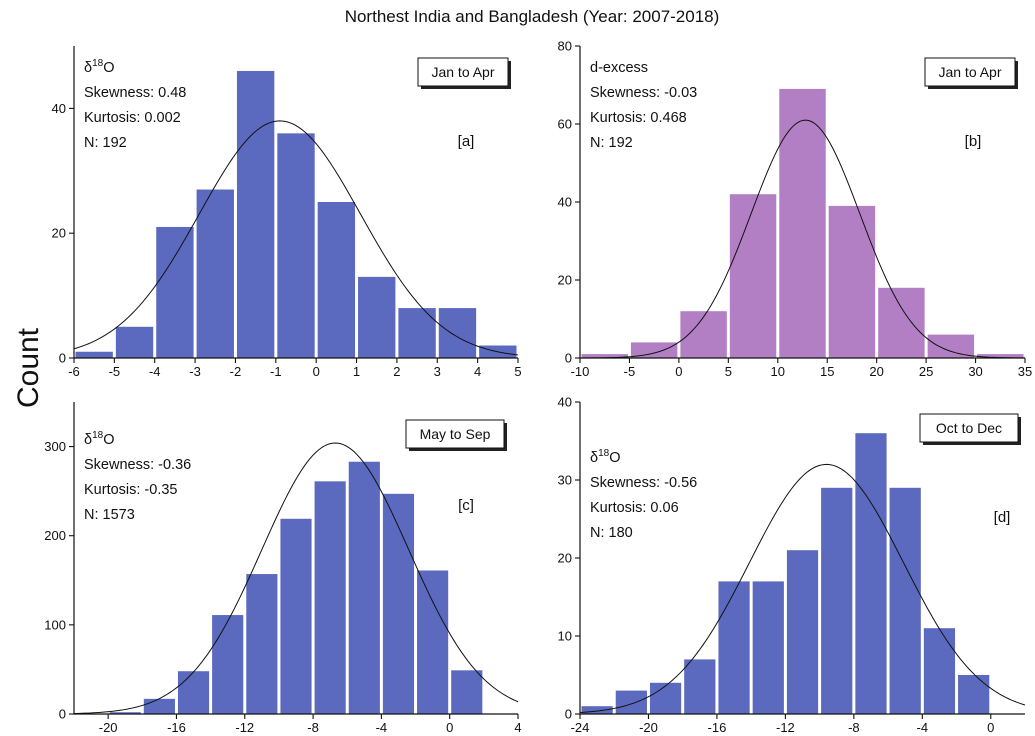  Describe the element at coordinates (1002, 517) in the screenshot. I see `panel-tag: [d]` at that location.